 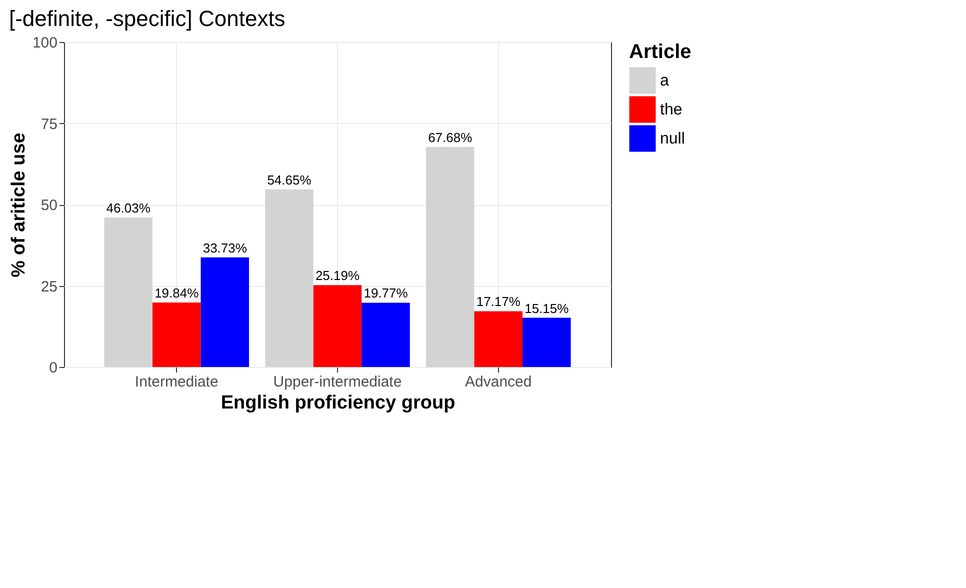 What do you see at coordinates (53, 368) in the screenshot?
I see `y-tick-label: 0` at bounding box center [53, 368].